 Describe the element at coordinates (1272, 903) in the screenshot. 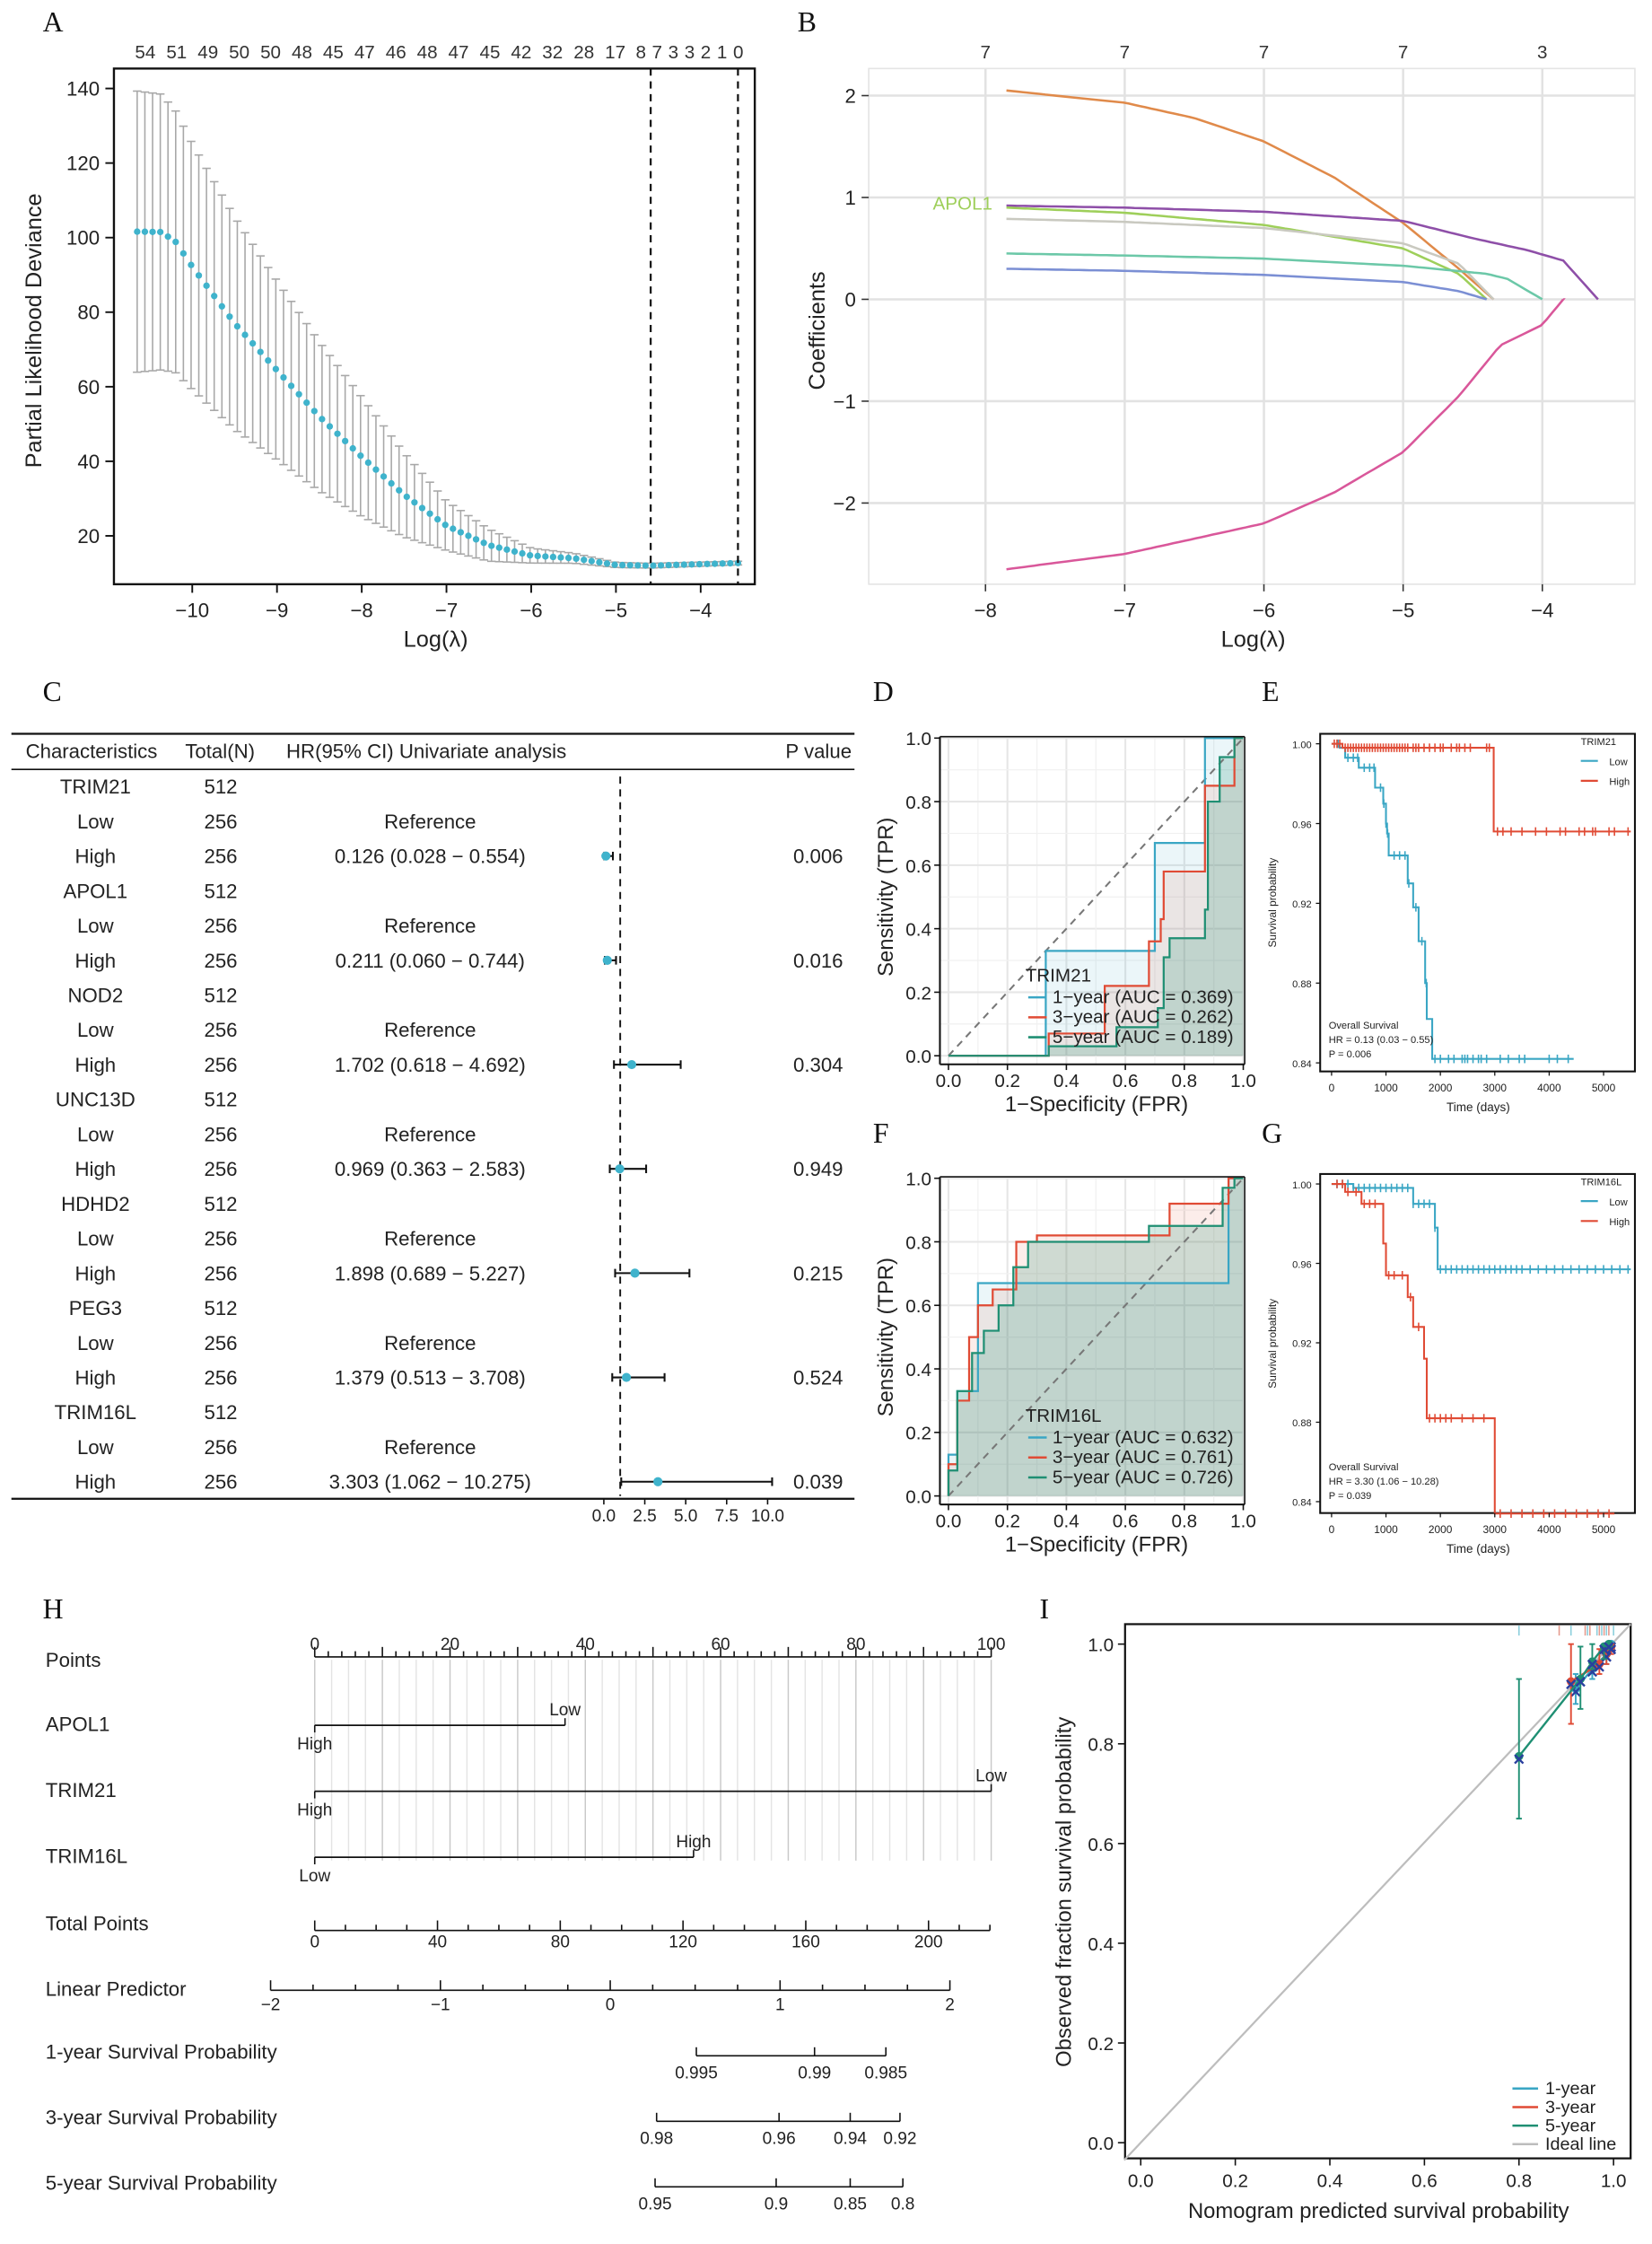

I see `y-axis-label: Survival probability` at that location.